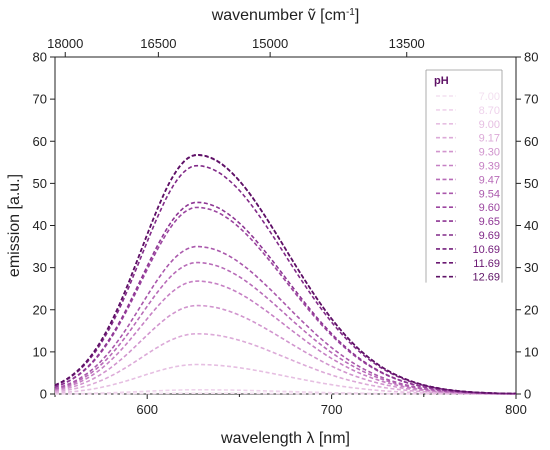 This screenshot has height=450, width=550. Describe the element at coordinates (531, 309) in the screenshot. I see `y-tick-label-right: 20` at that location.